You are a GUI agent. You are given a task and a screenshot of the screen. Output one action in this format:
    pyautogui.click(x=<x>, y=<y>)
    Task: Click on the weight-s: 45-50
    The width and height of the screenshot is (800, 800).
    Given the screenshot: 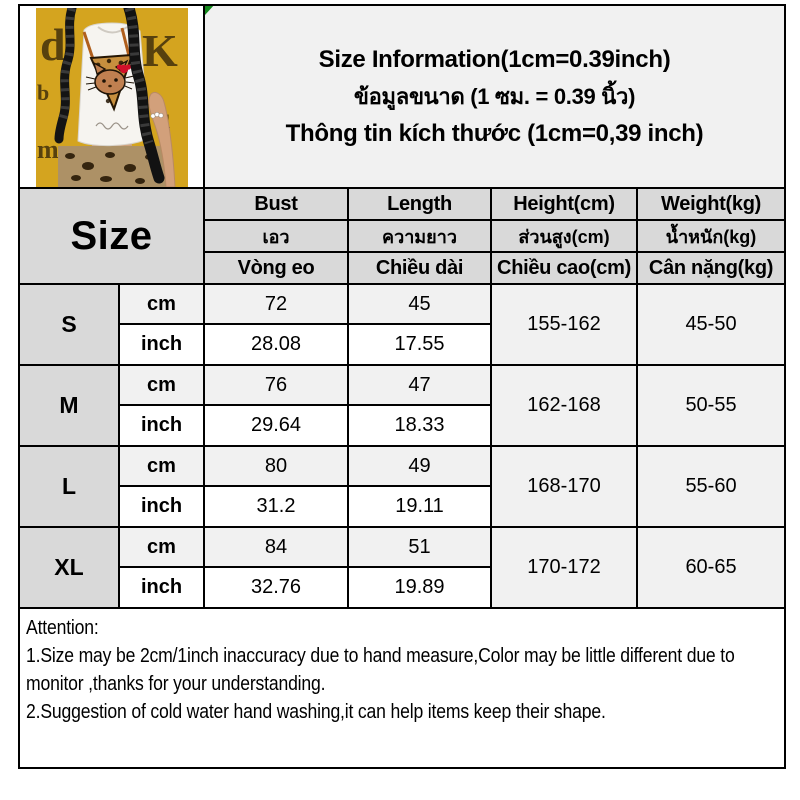 What is the action you would take?
    pyautogui.click(x=711, y=324)
    